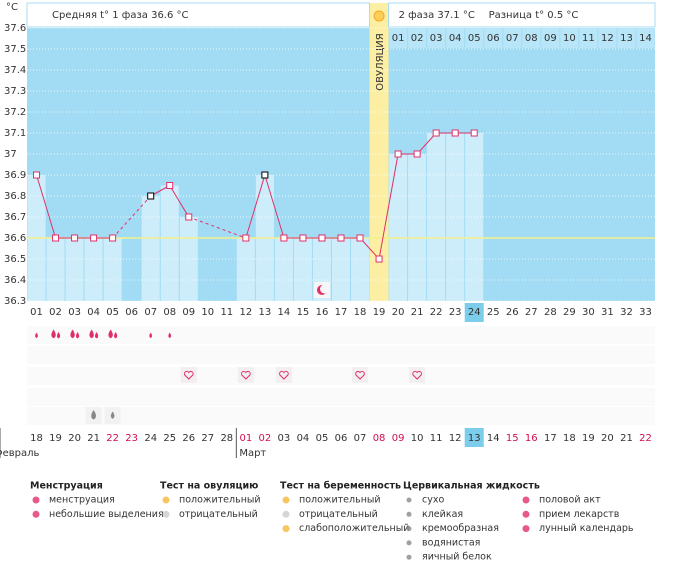 This screenshot has width=692, height=587. Describe the element at coordinates (245, 312) in the screenshot. I see `cycle-day: 12` at that location.